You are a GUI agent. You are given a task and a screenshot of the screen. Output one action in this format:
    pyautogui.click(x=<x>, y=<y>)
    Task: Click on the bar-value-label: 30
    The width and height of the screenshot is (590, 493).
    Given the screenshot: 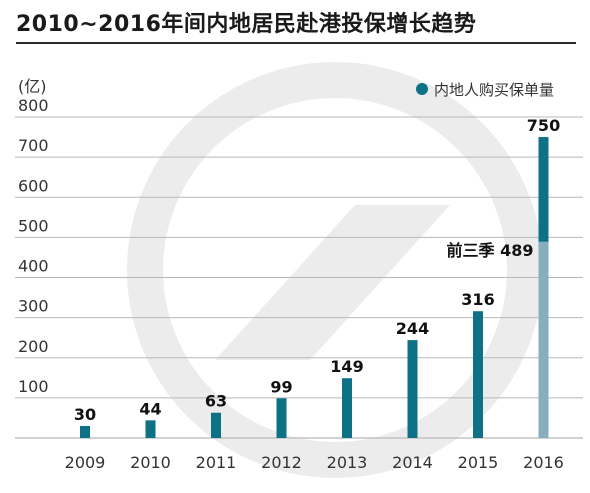 What is the action you would take?
    pyautogui.click(x=85, y=414)
    